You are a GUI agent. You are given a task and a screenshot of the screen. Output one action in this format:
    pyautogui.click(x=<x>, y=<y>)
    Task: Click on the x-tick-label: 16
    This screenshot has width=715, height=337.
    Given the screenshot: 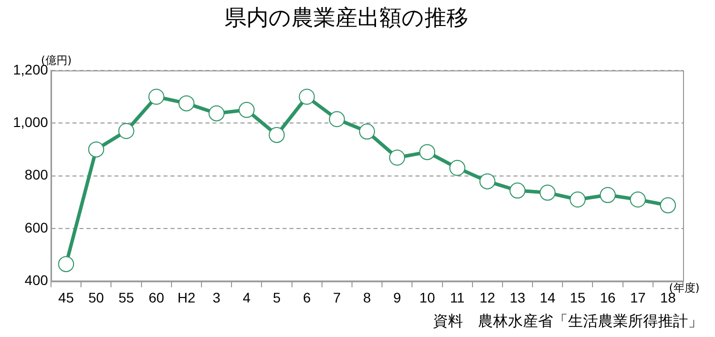 What is the action you would take?
    pyautogui.click(x=608, y=297)
    